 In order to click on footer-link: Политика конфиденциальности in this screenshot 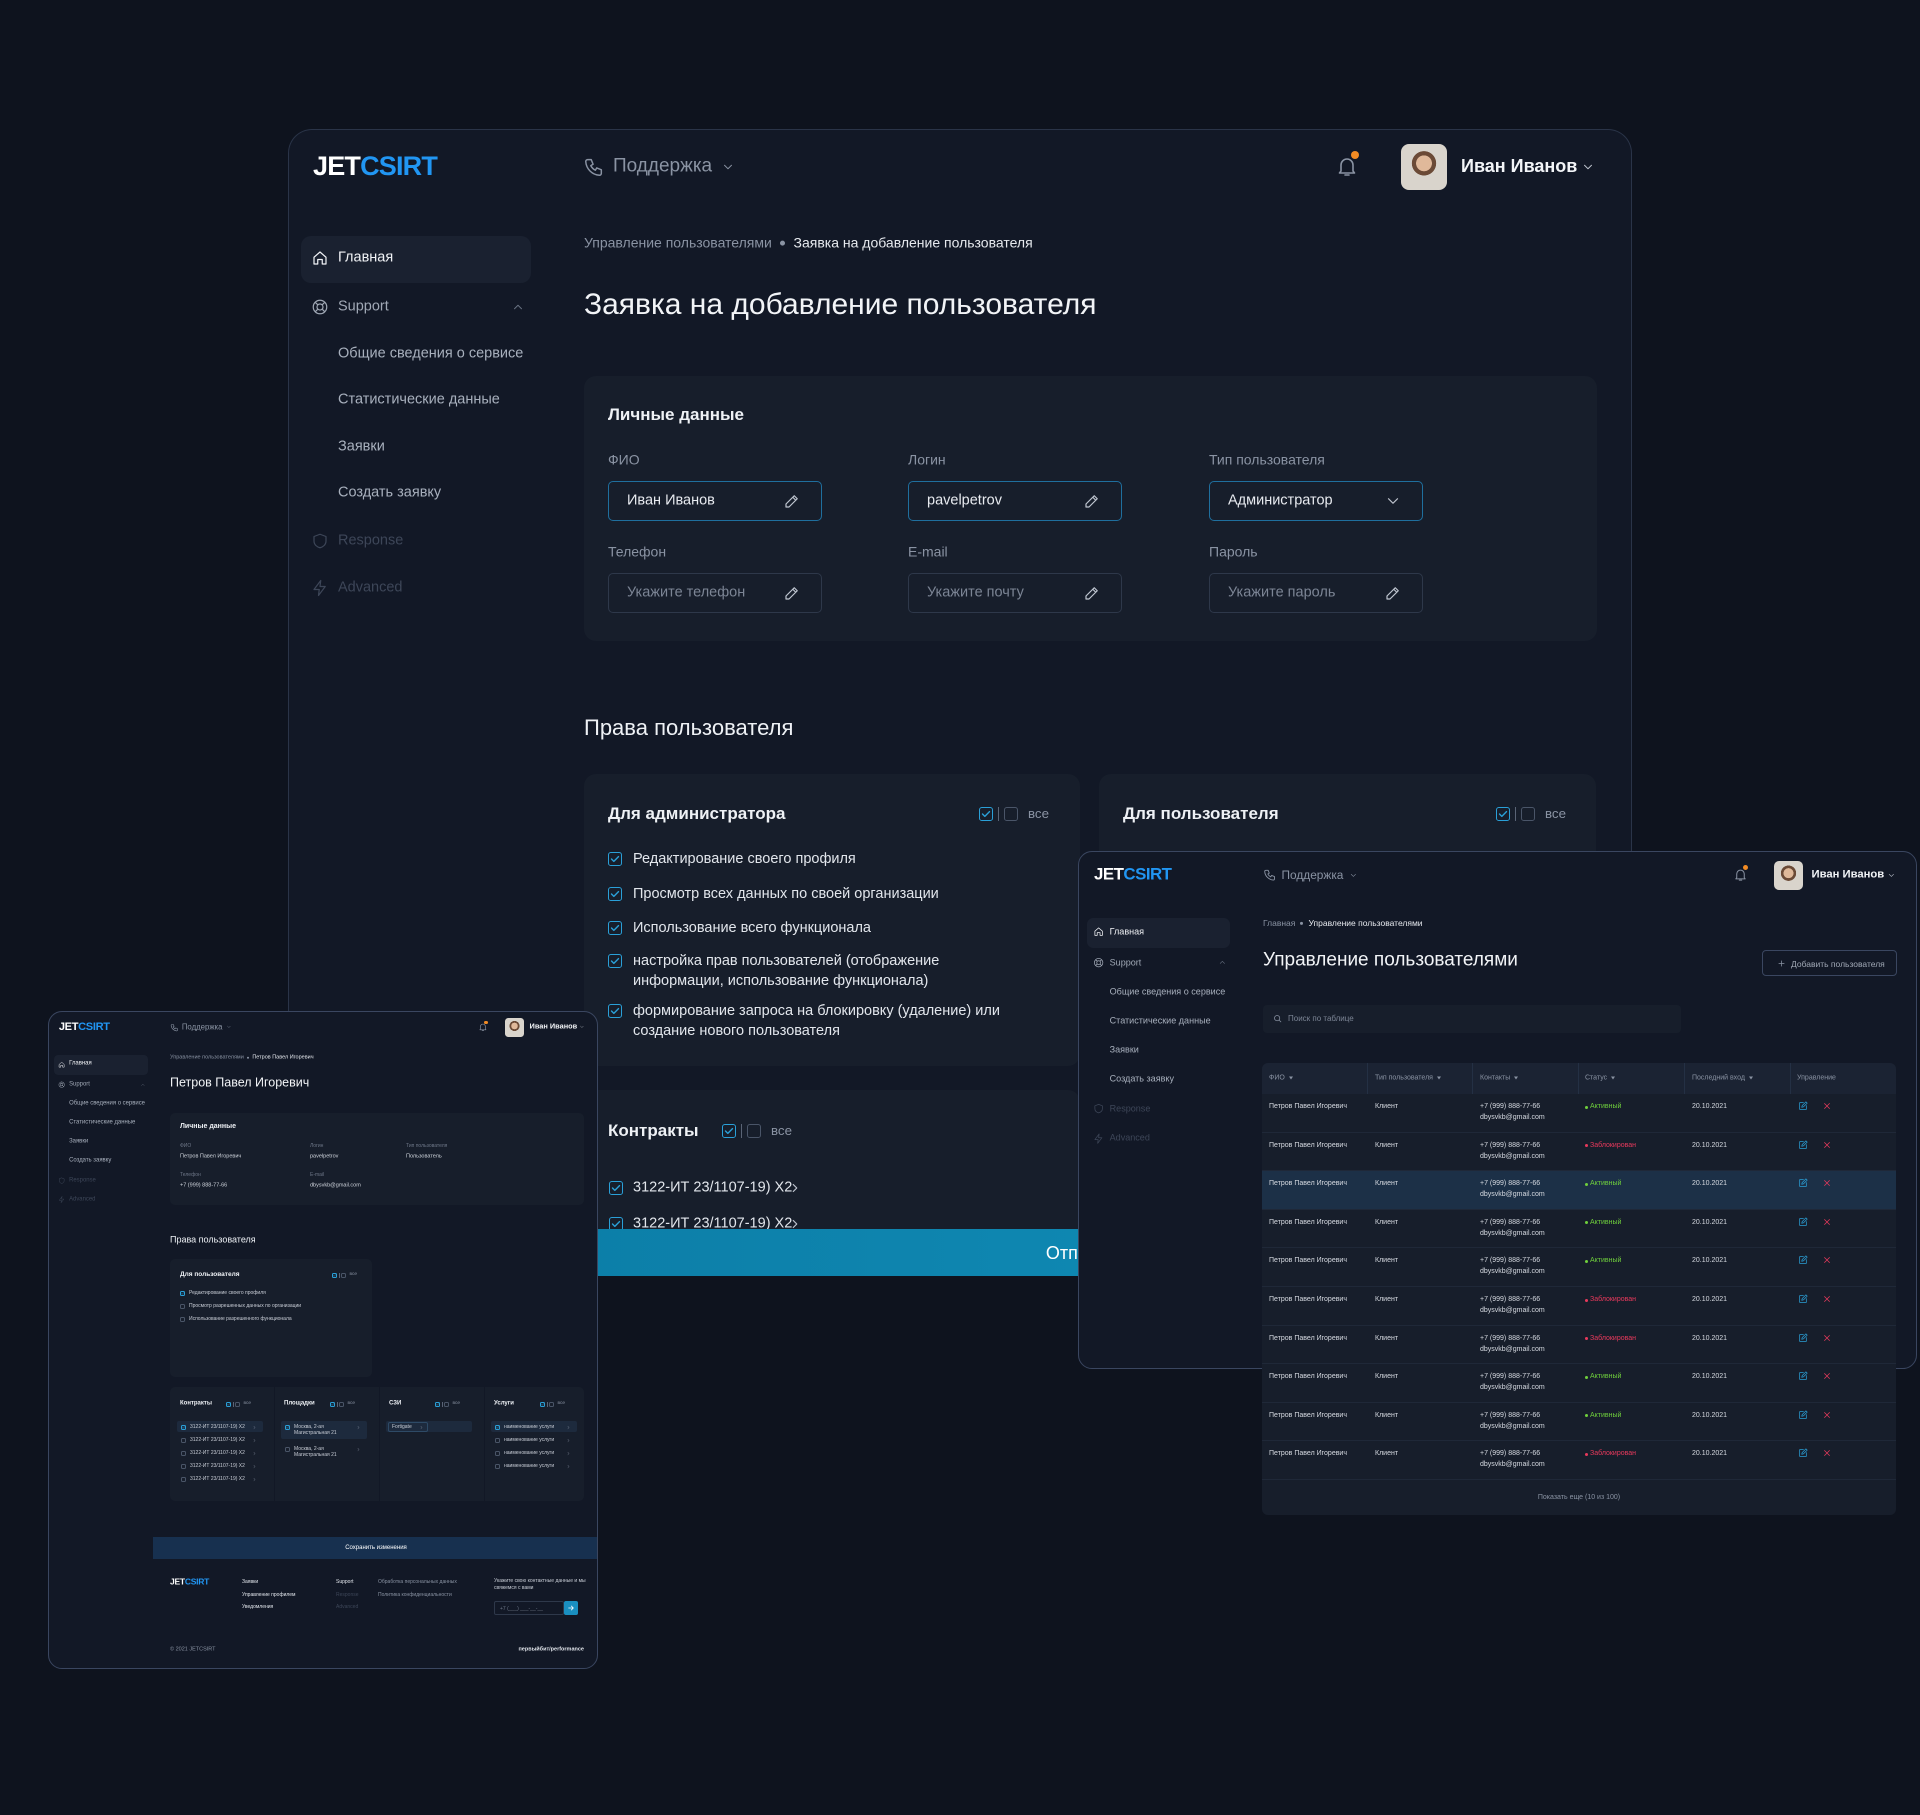, I will do `click(415, 1594)`.